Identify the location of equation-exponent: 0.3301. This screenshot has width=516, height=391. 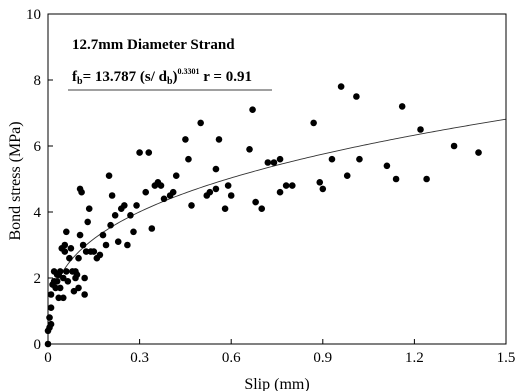
(189, 71).